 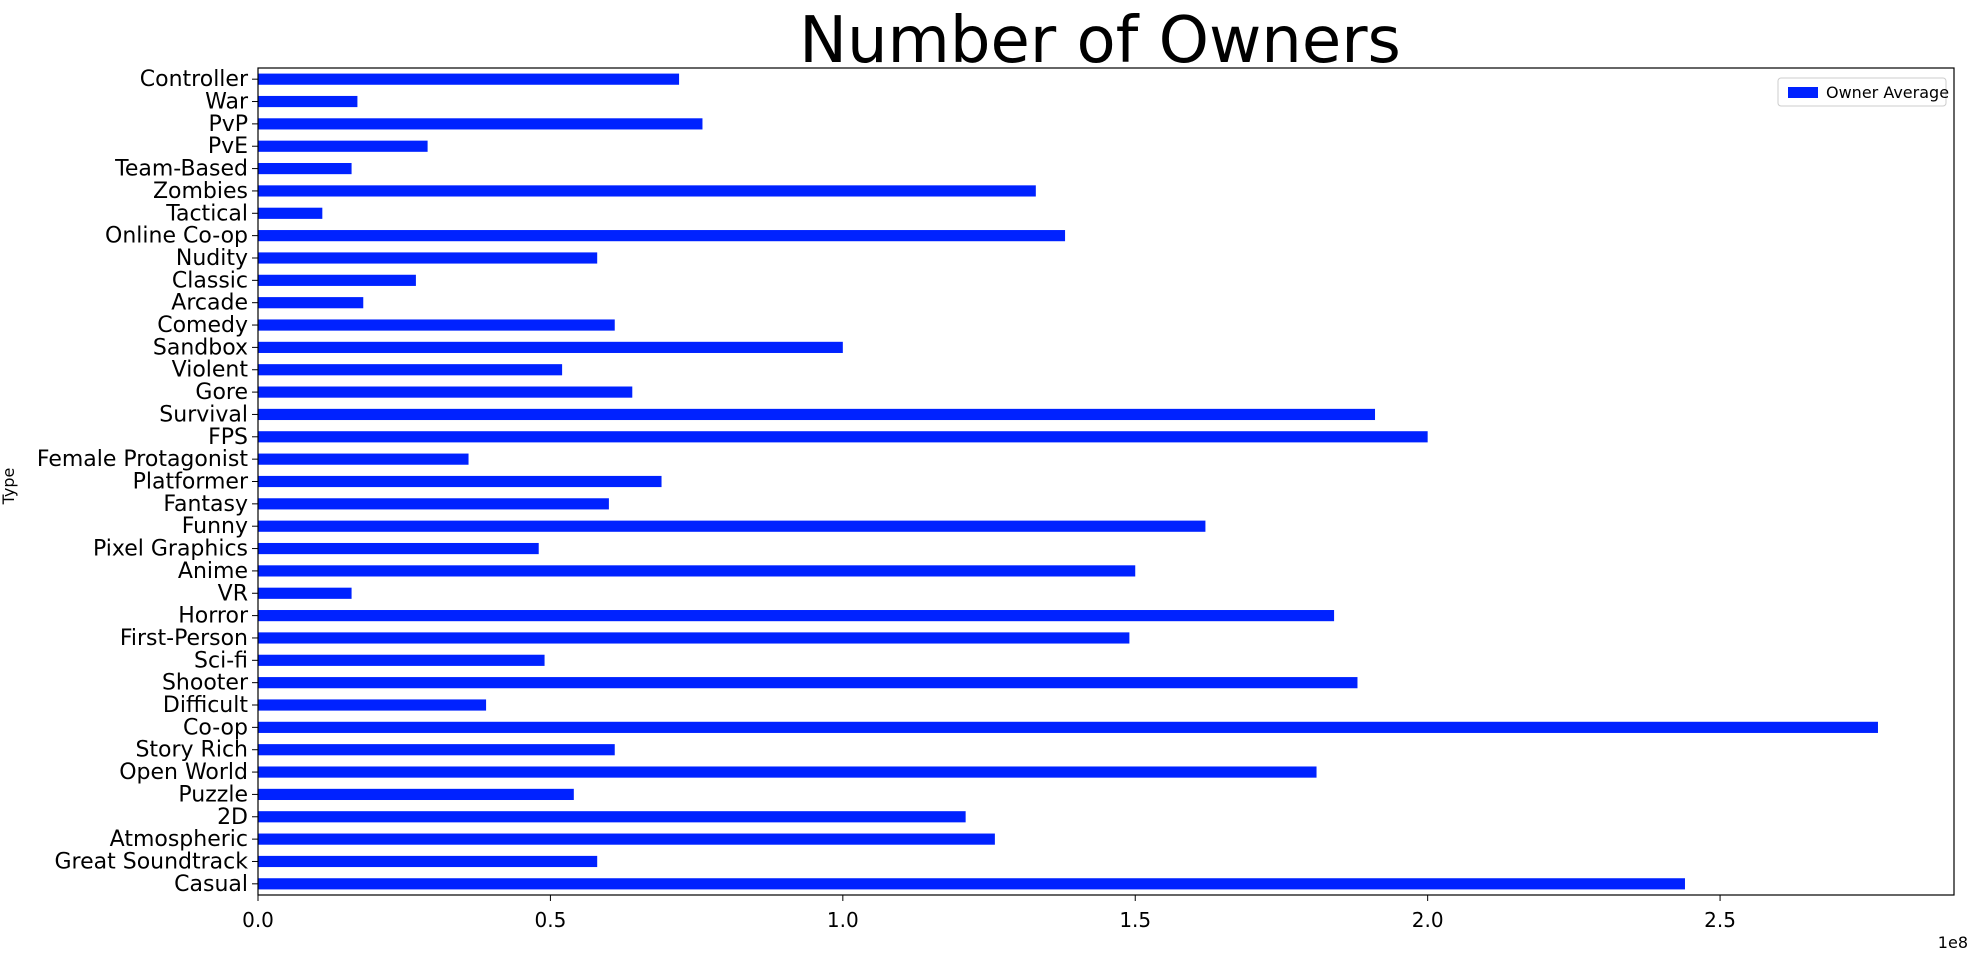 What do you see at coordinates (203, 414) in the screenshot?
I see `category-label-survival: Survival` at bounding box center [203, 414].